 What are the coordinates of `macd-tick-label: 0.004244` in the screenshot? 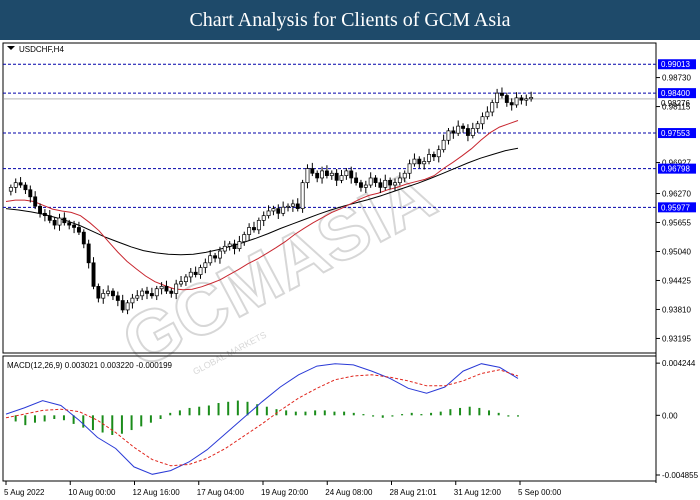 It's located at (679, 363).